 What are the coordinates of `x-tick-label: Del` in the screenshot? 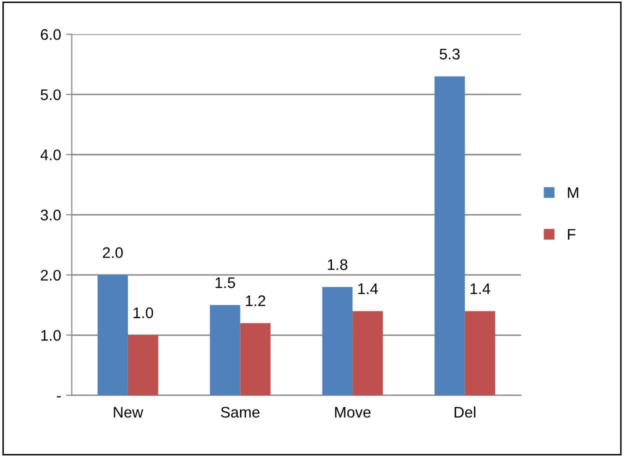 It's located at (465, 412).